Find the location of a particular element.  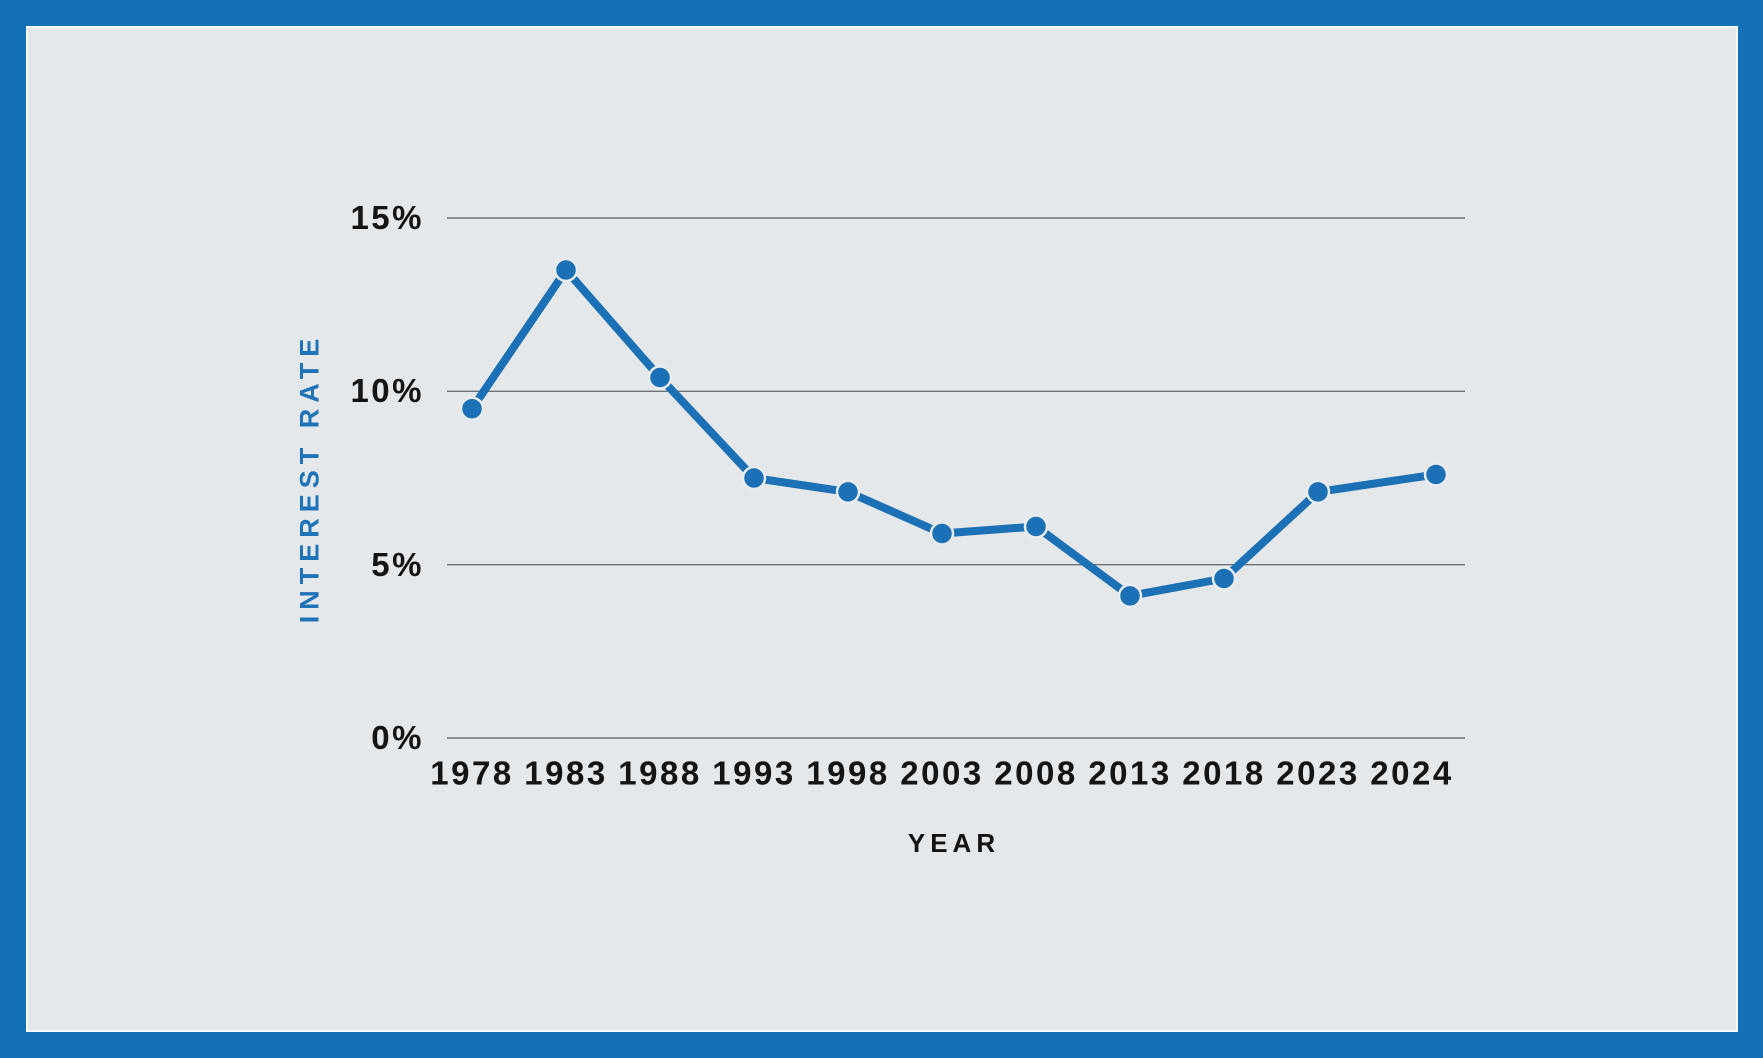

x-tick-label-1988: 1988 is located at coordinates (660, 773).